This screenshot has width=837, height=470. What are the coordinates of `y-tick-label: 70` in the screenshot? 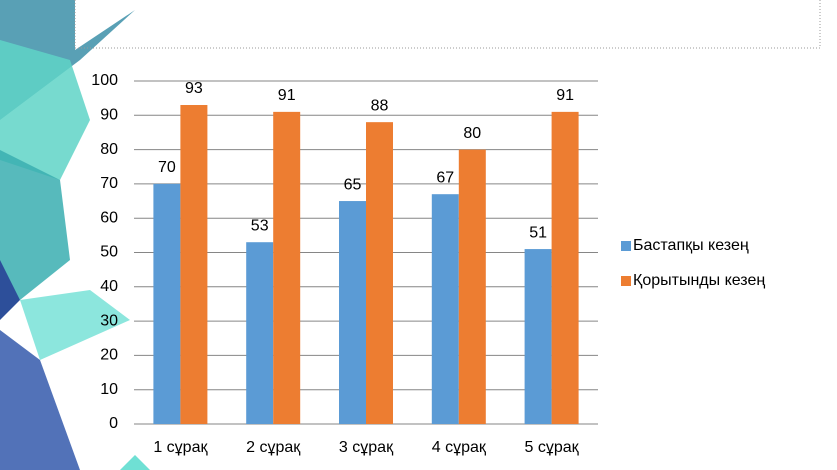 It's located at (109, 183).